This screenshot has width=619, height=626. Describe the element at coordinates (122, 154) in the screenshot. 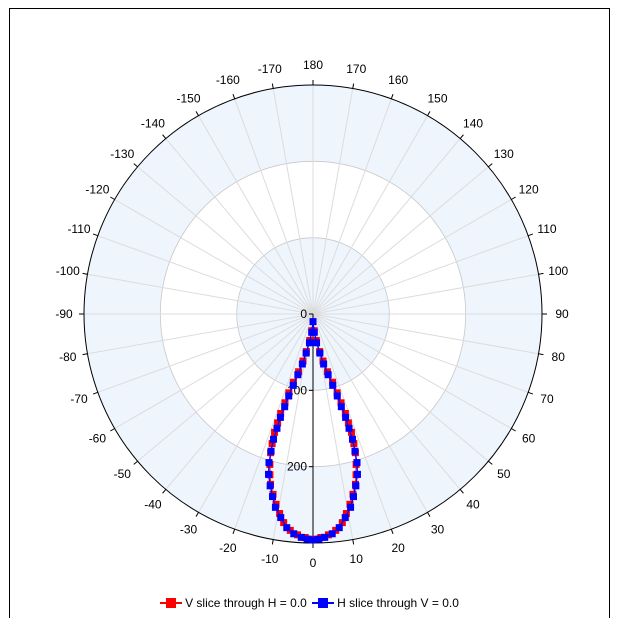

I see `angle-label: -130` at that location.